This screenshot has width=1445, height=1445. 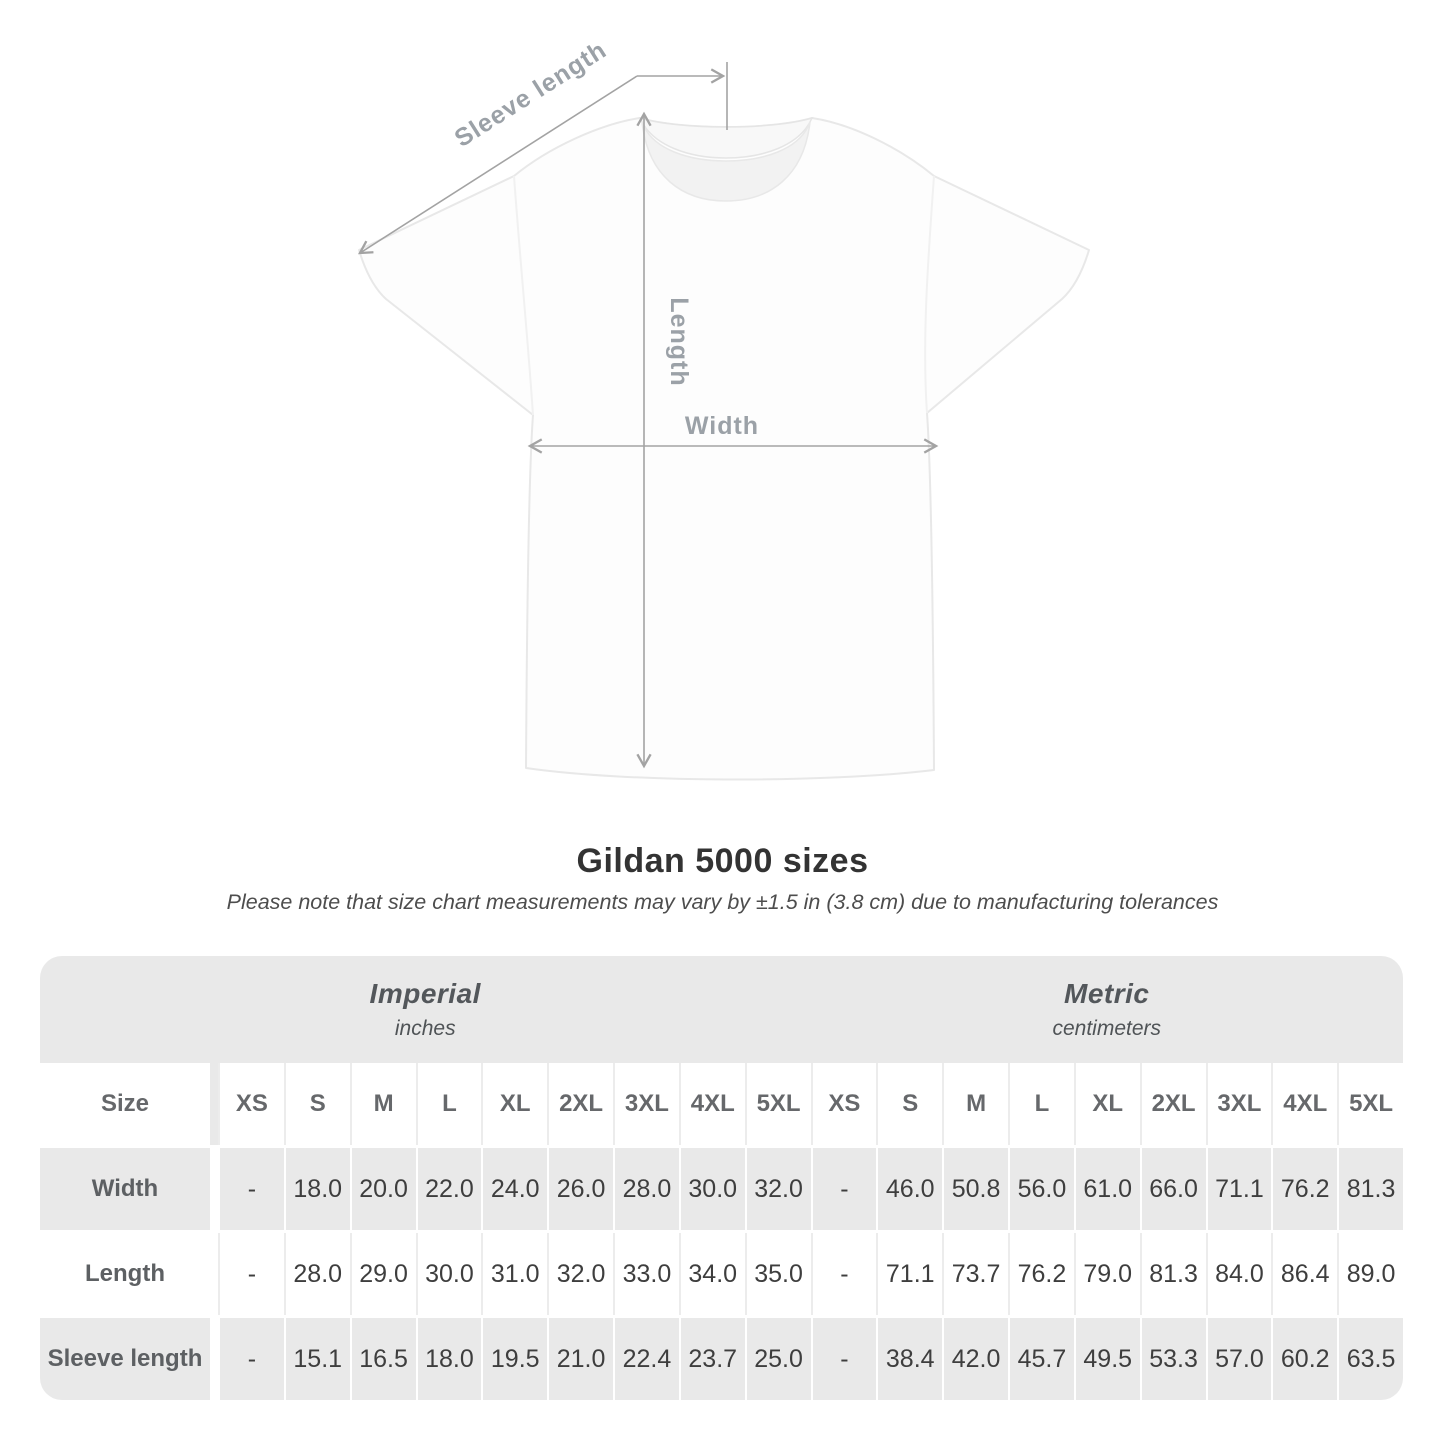 What do you see at coordinates (382, 1359) in the screenshot?
I see `sleeve-imperial-m: 16.5` at bounding box center [382, 1359].